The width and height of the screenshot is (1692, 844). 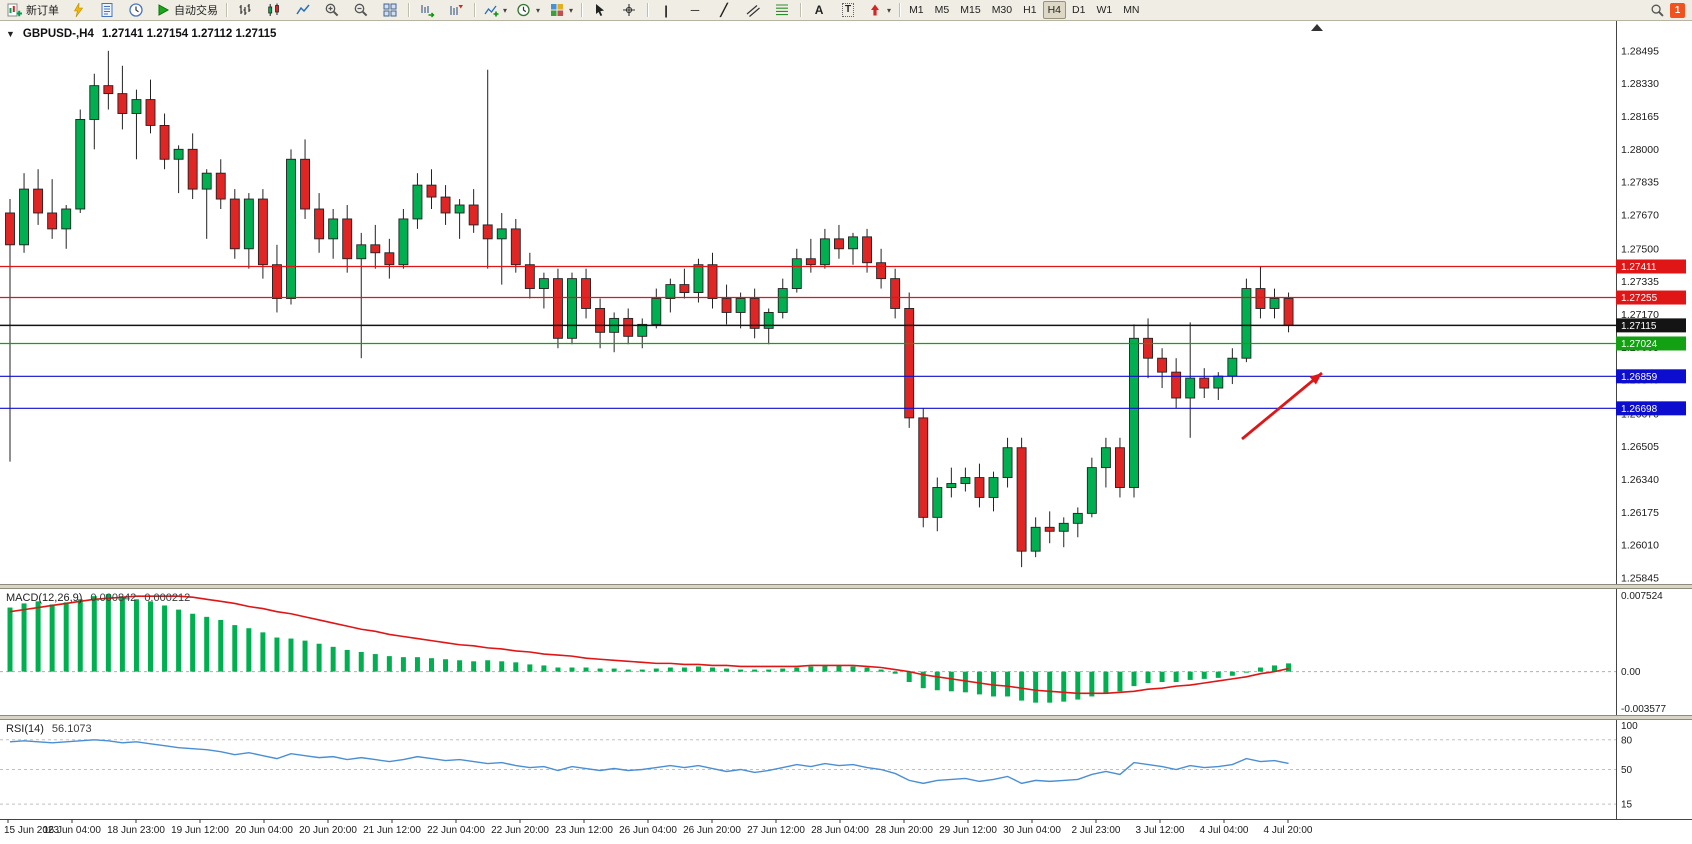 What do you see at coordinates (474, 10) in the screenshot?
I see `toolbar-separator` at bounding box center [474, 10].